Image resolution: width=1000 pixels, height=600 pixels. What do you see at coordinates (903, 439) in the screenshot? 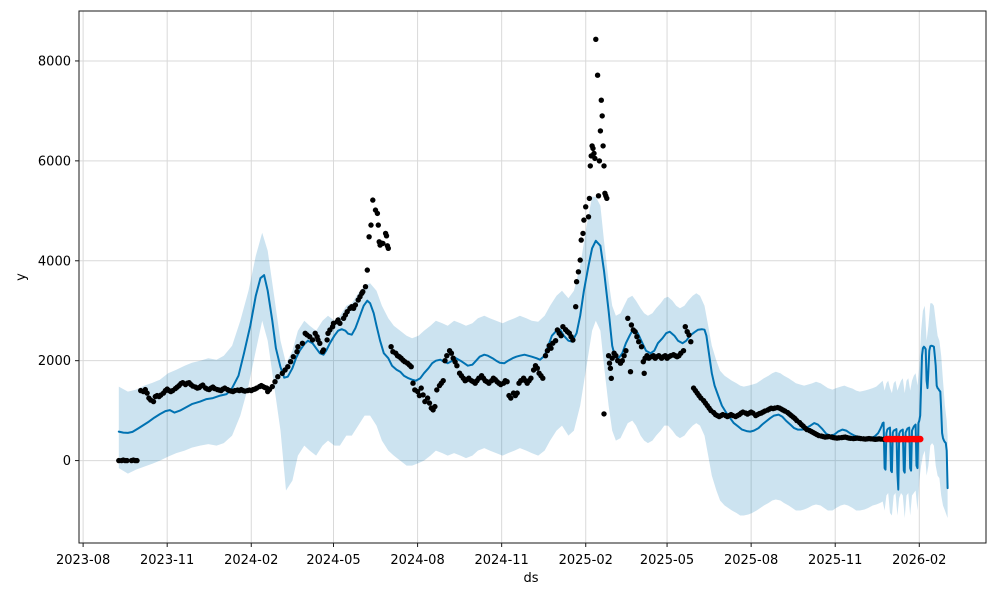
I see `recent-actual-points-layer` at bounding box center [903, 439].